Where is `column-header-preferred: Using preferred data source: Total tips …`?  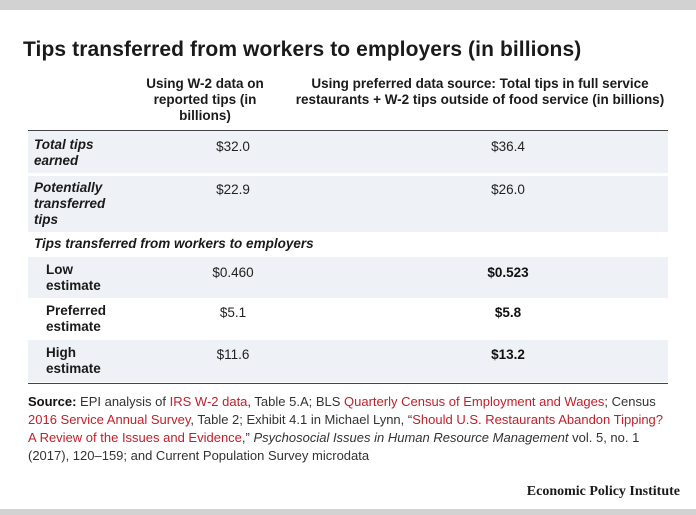 column-header-preferred: Using preferred data source: Total tips … is located at coordinates (480, 91).